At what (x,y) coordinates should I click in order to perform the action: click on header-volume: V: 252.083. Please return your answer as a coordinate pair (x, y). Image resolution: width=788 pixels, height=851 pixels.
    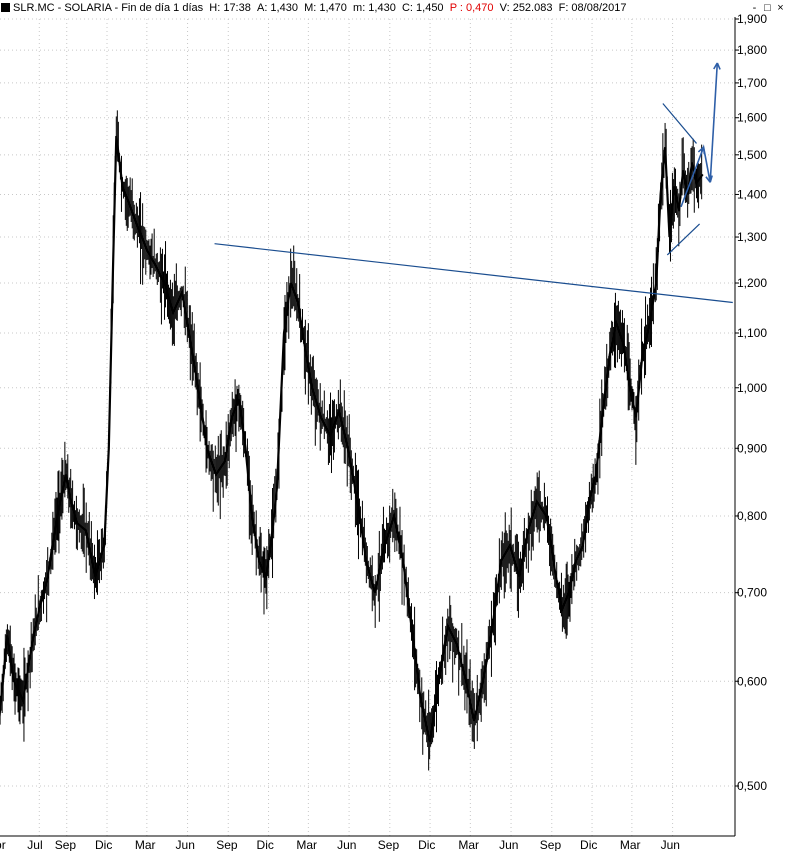
    Looking at the image, I should click on (526, 8).